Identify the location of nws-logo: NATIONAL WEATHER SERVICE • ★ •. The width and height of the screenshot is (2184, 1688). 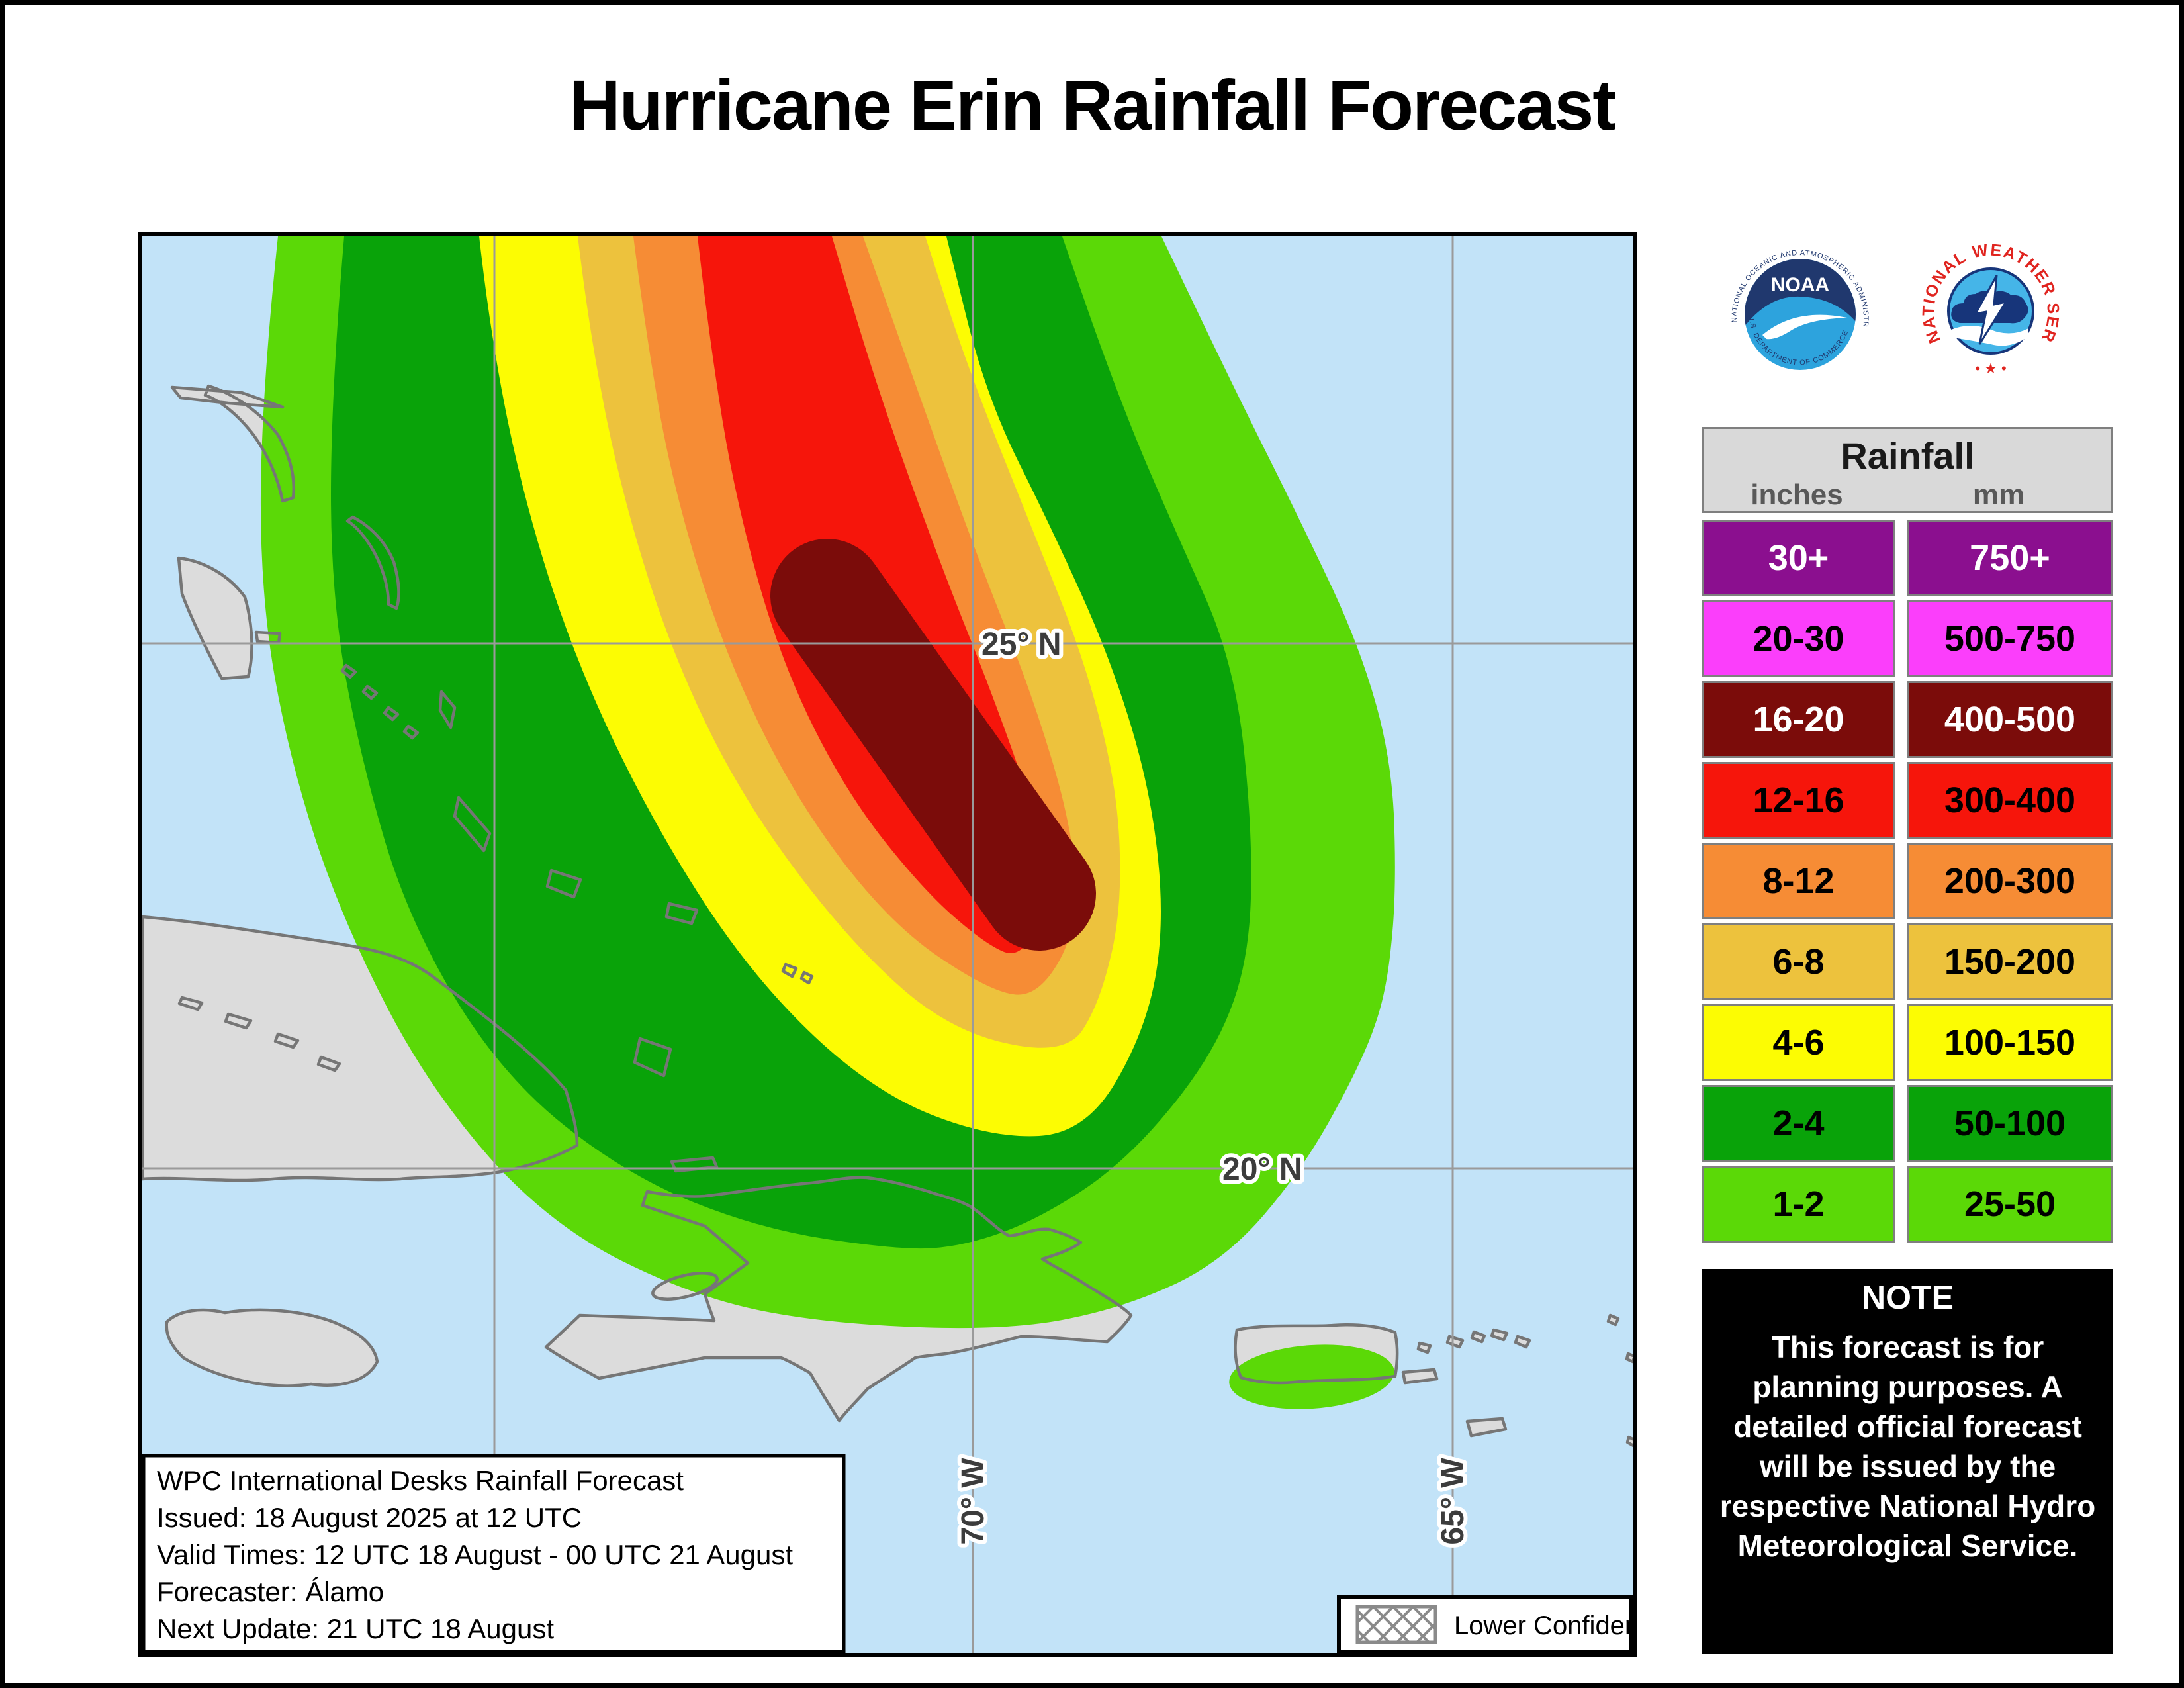
(1990, 312).